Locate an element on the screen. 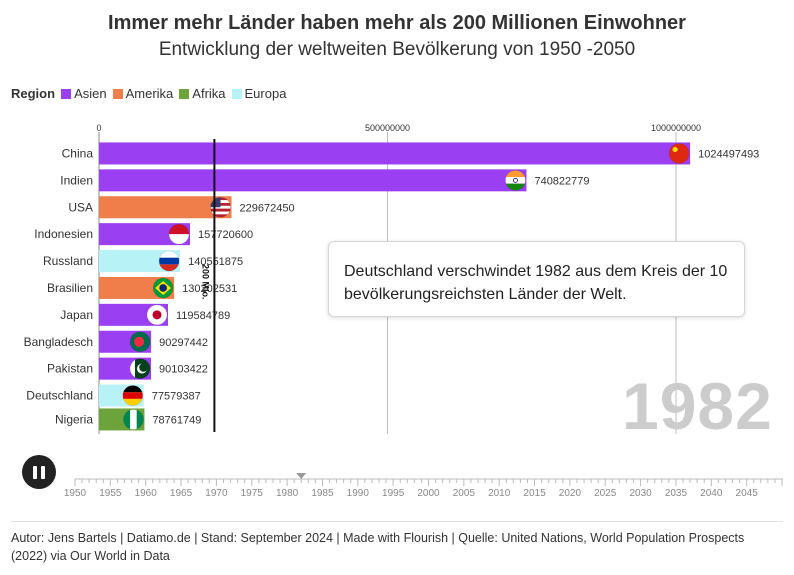 This screenshot has height=575, width=794. legend: Region Asien Amerika Afrika Europa is located at coordinates (151, 93).